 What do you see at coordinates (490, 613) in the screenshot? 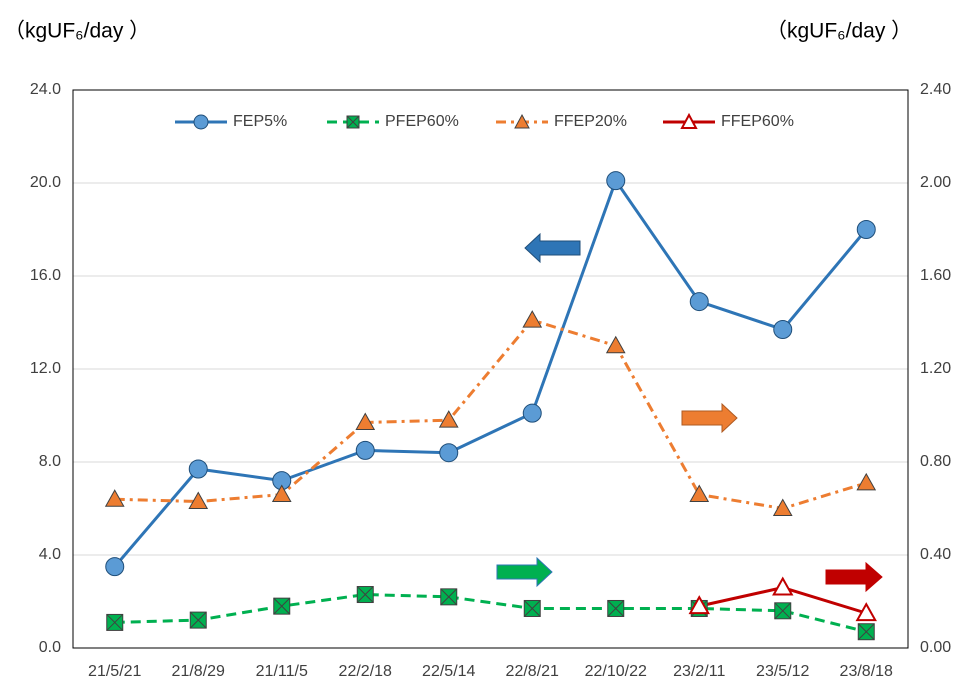
I see `series-line` at bounding box center [490, 613].